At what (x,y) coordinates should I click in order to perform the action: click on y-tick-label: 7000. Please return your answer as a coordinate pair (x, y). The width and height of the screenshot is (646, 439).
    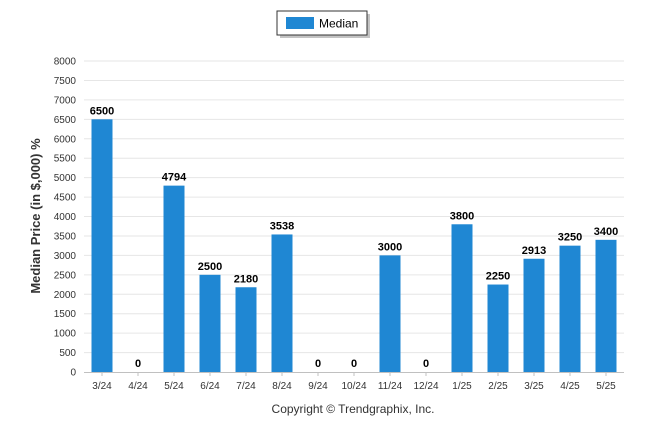
    Looking at the image, I should click on (65, 100).